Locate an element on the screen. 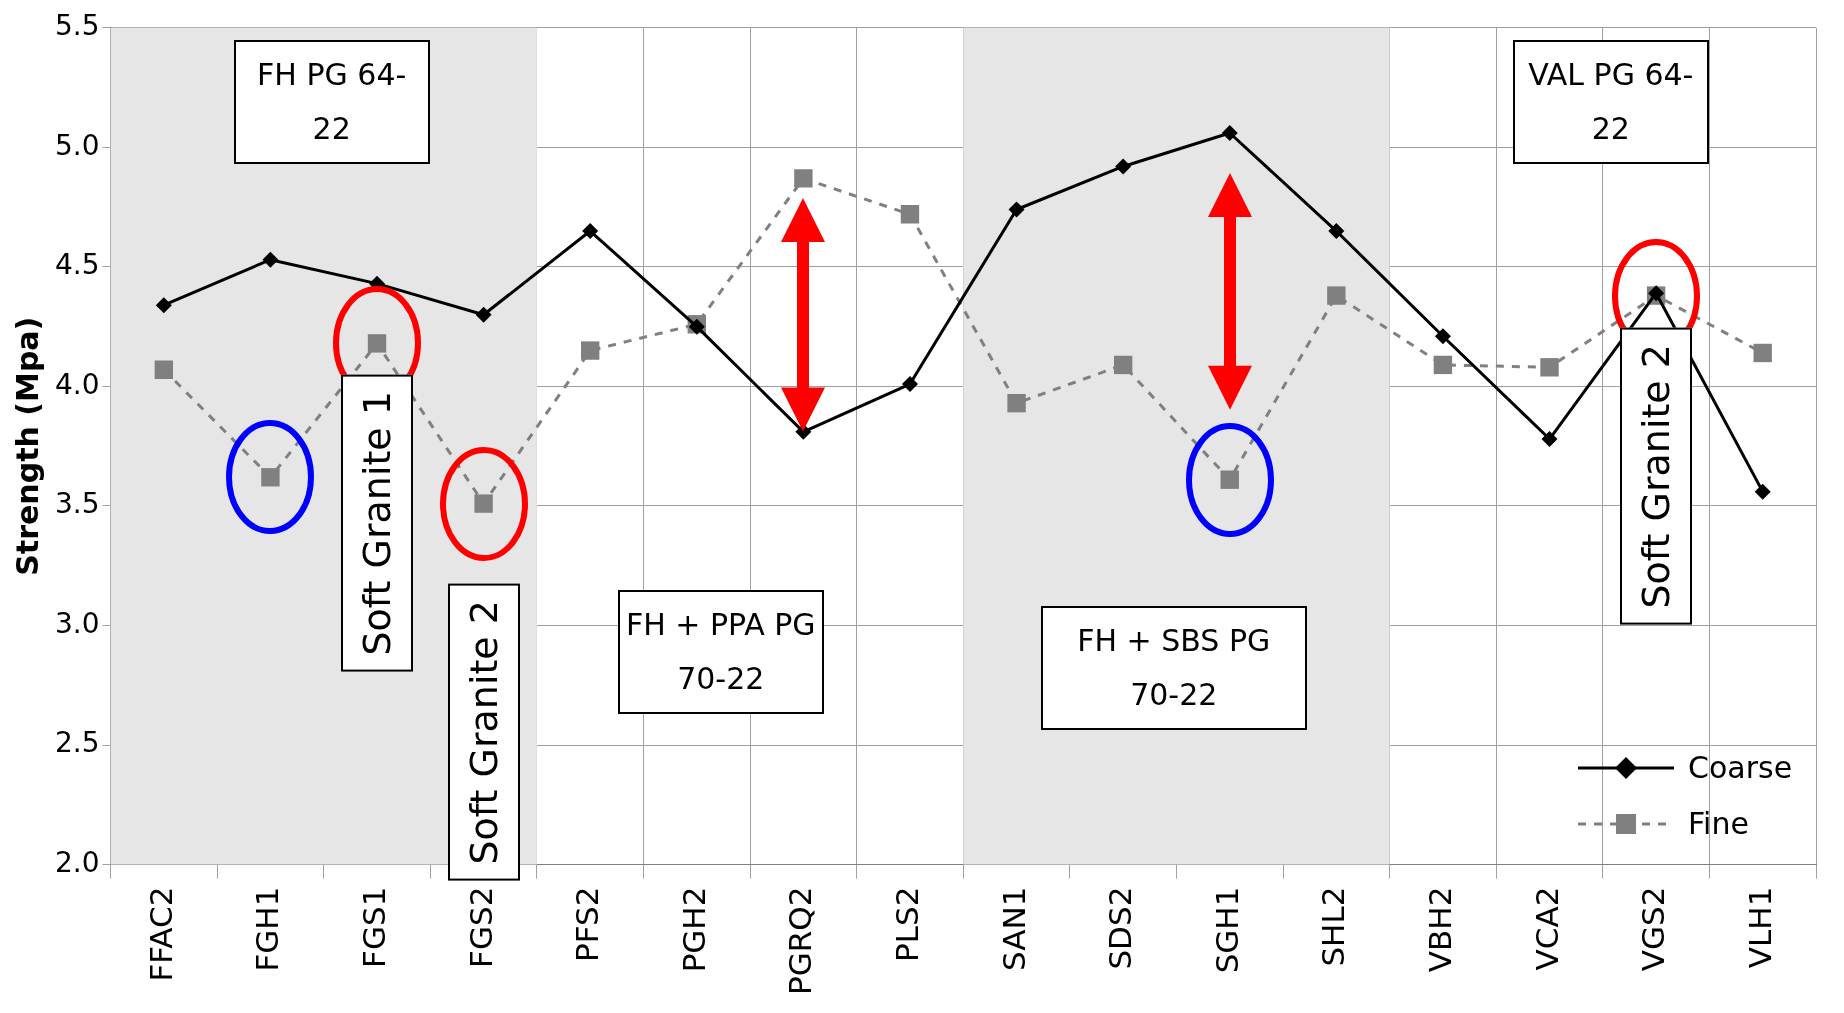  y-tick-label: 4.5 is located at coordinates (77, 265).